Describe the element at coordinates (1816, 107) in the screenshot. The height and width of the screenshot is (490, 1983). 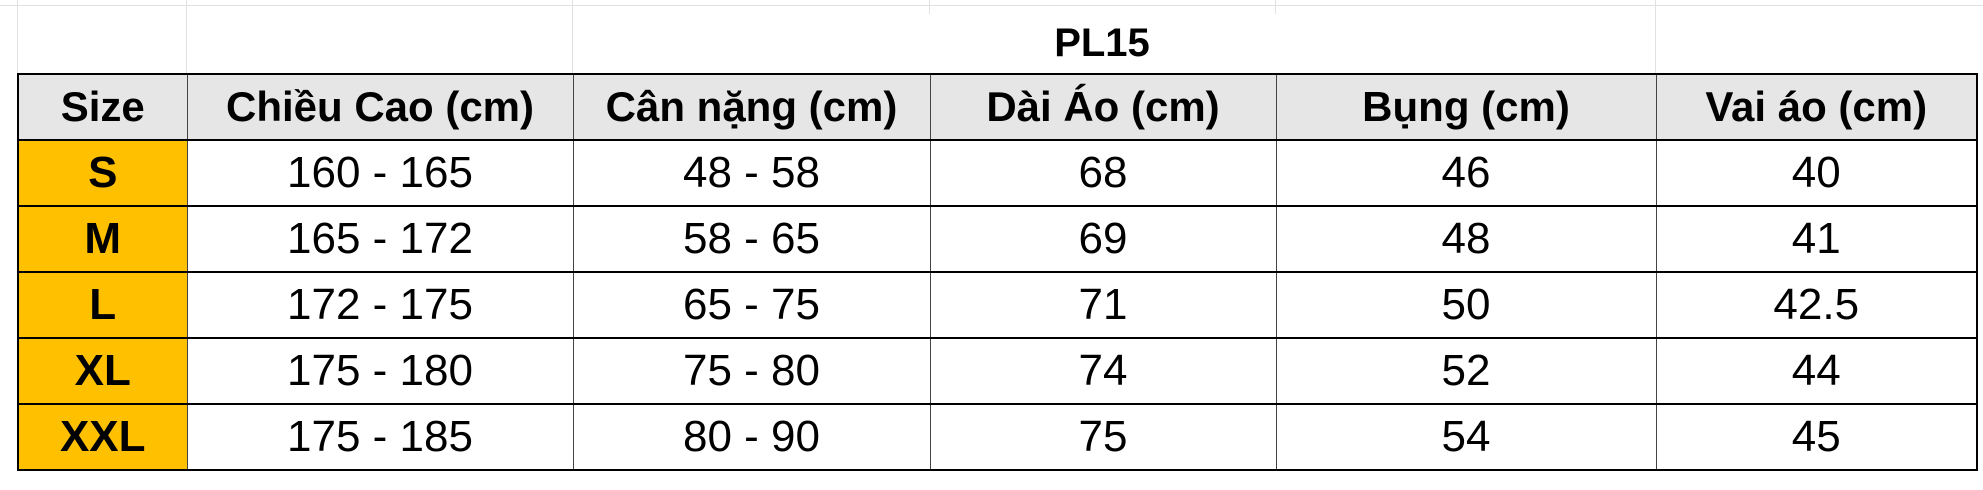
I see `header-shoulder: Vai áo (cm)` at that location.